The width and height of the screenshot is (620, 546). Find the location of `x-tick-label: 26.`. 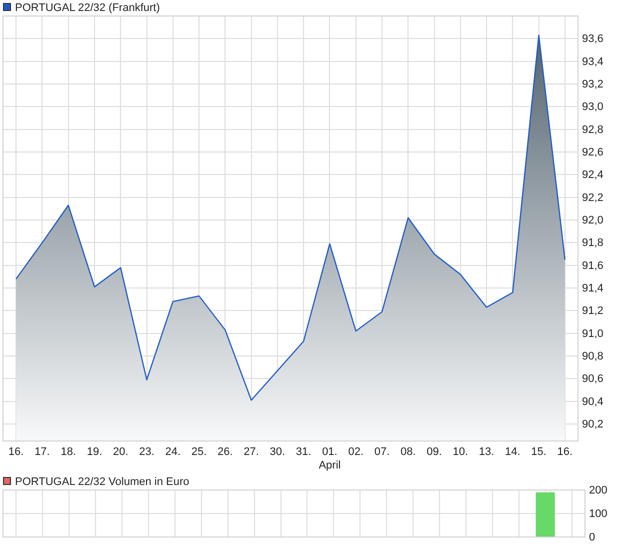

x-tick-label: 26. is located at coordinates (225, 452).